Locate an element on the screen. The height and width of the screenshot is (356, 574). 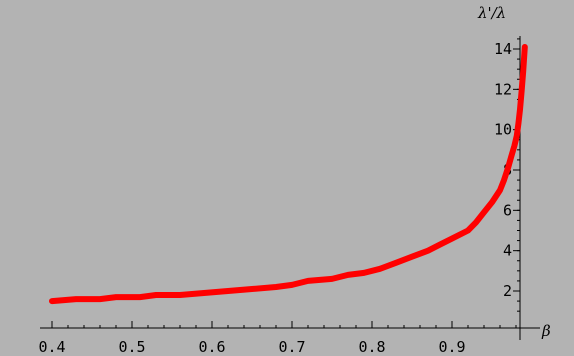
x-tick-label: 0.9 is located at coordinates (451, 347).